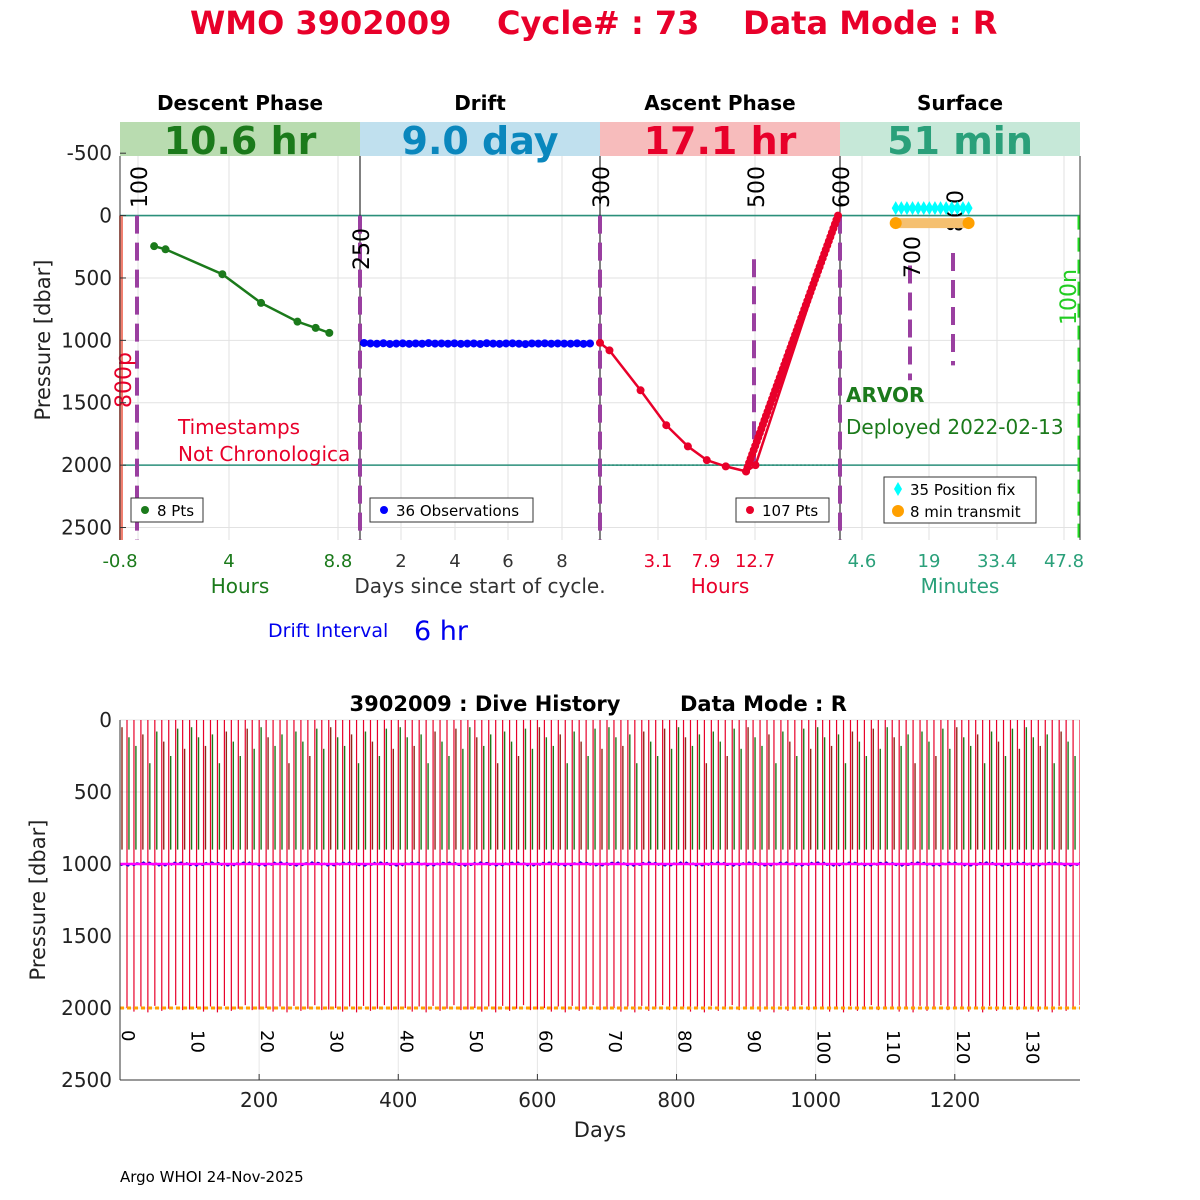 The width and height of the screenshot is (1200, 1200). I want to click on history-ylabel: Pressure [dbar], so click(38, 900).